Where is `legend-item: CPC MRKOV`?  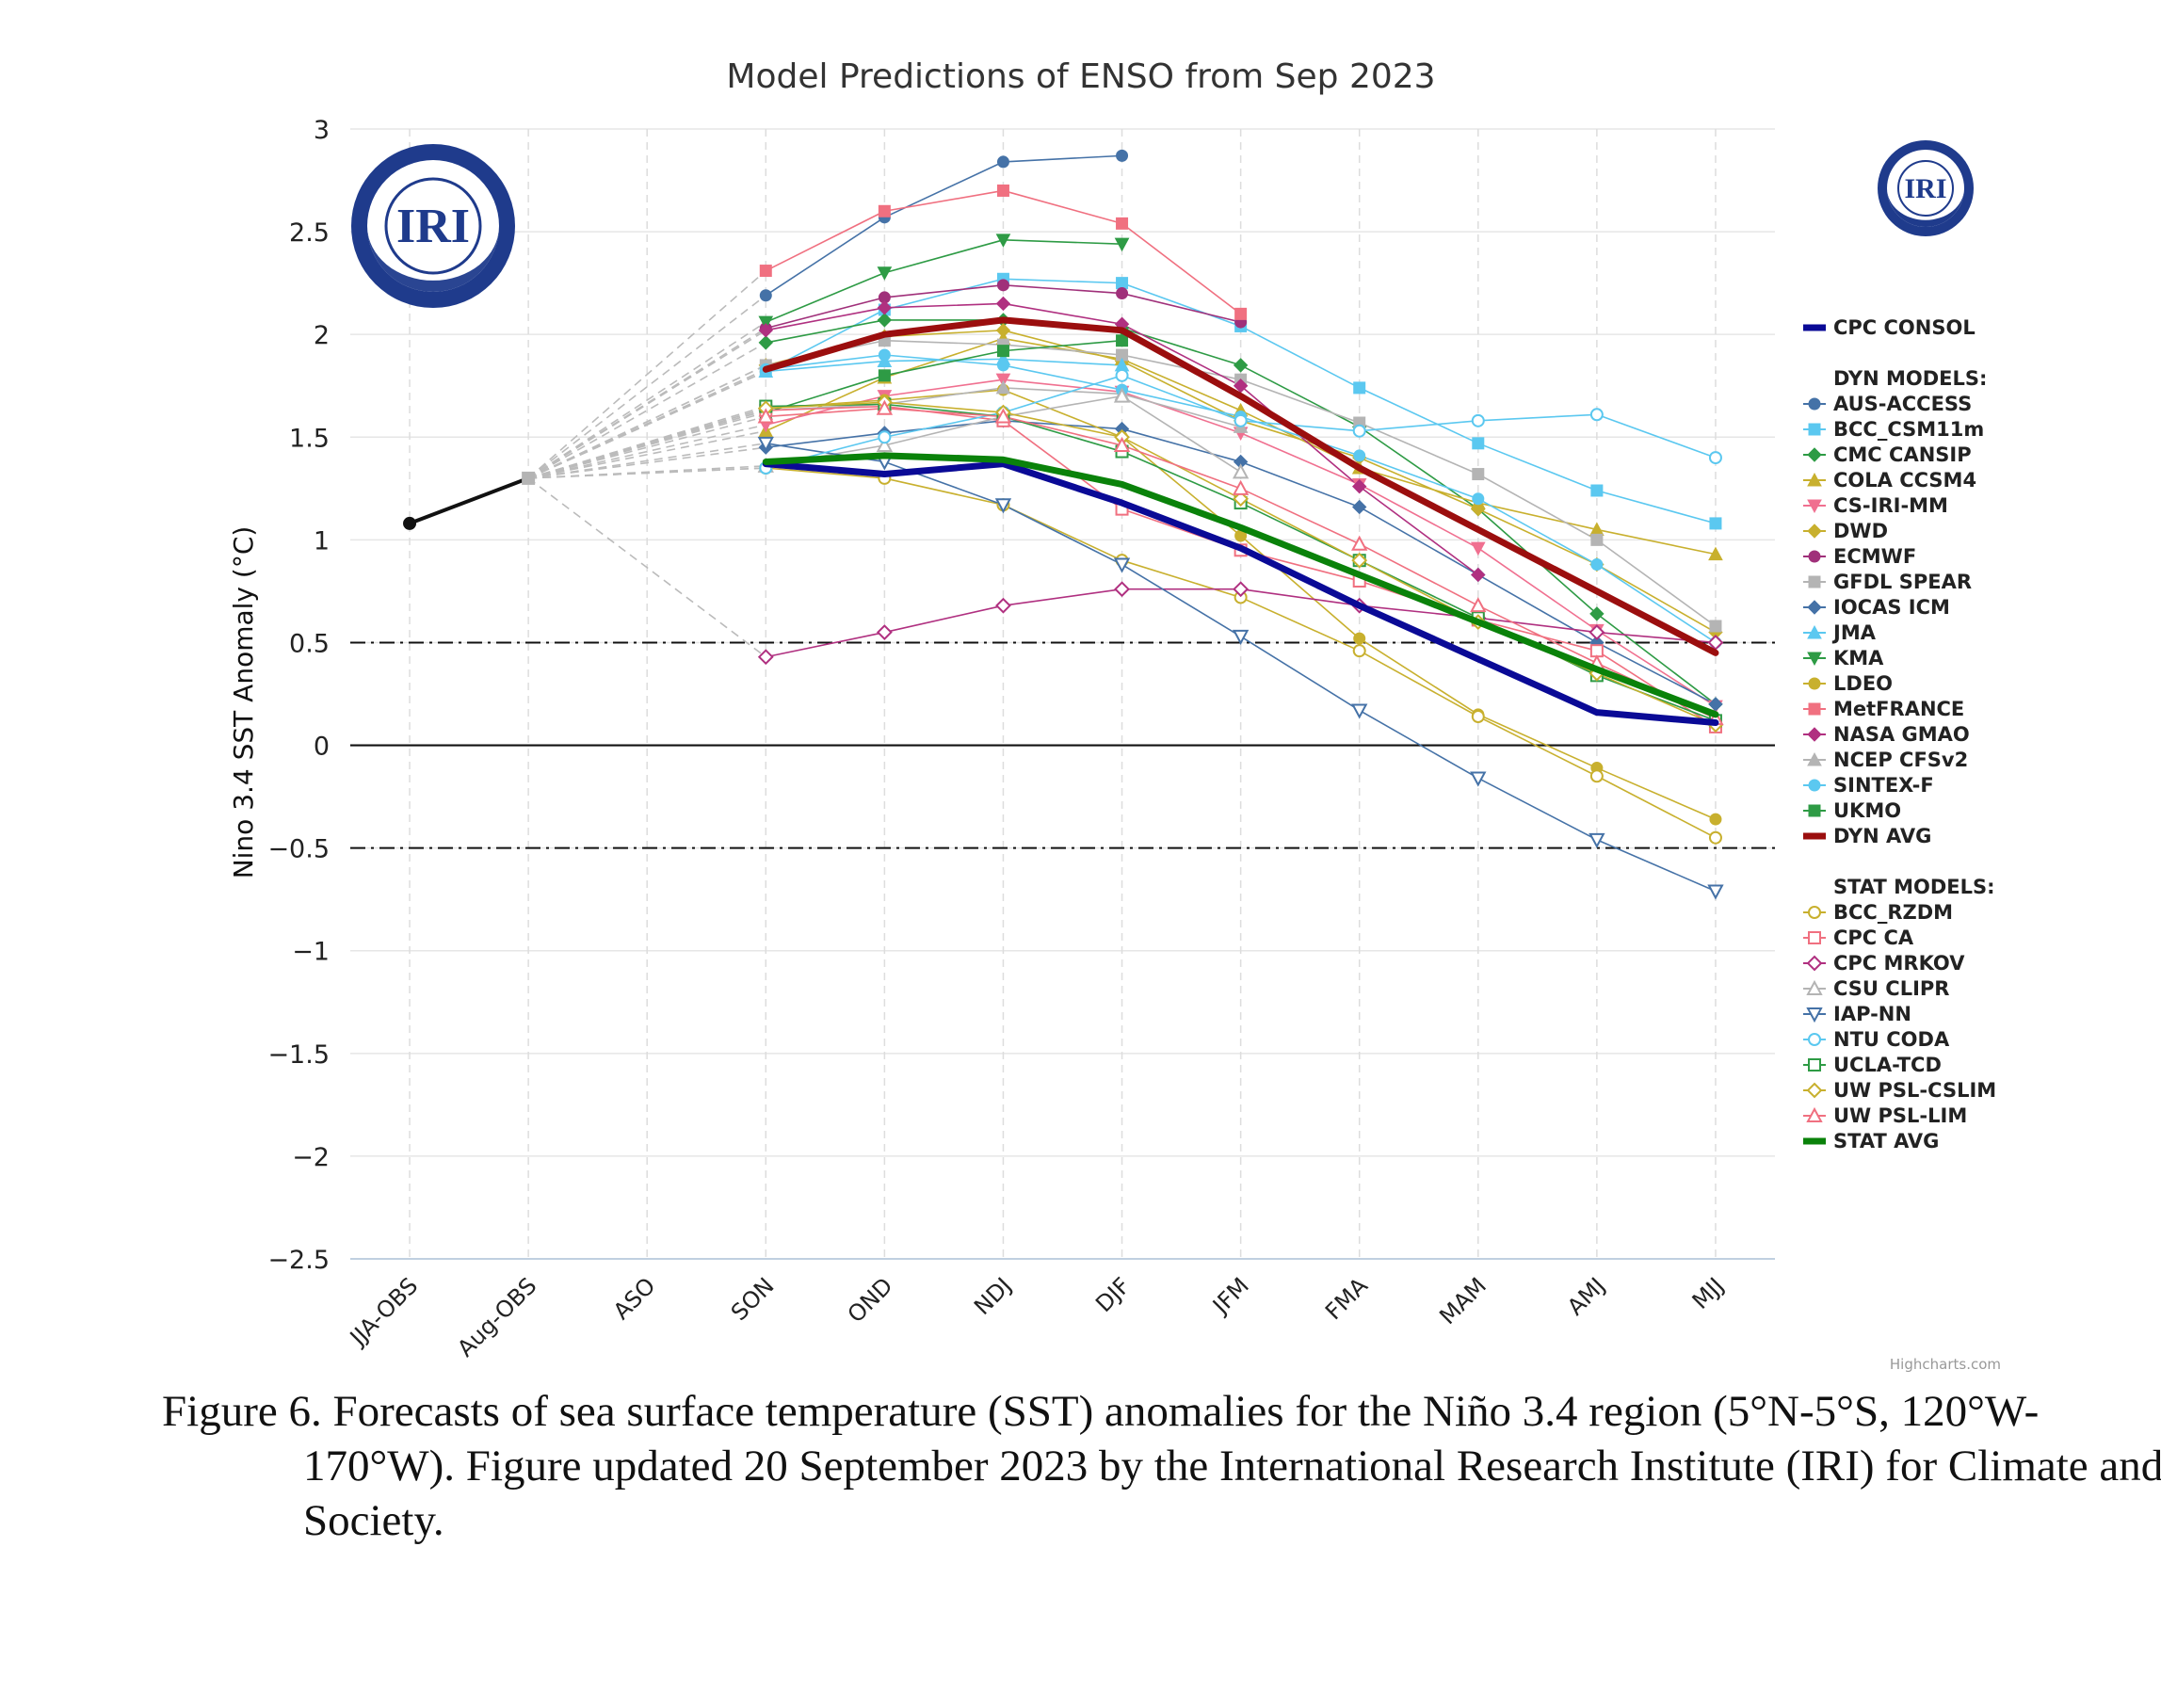 legend-item: CPC MRKOV is located at coordinates (1884, 963).